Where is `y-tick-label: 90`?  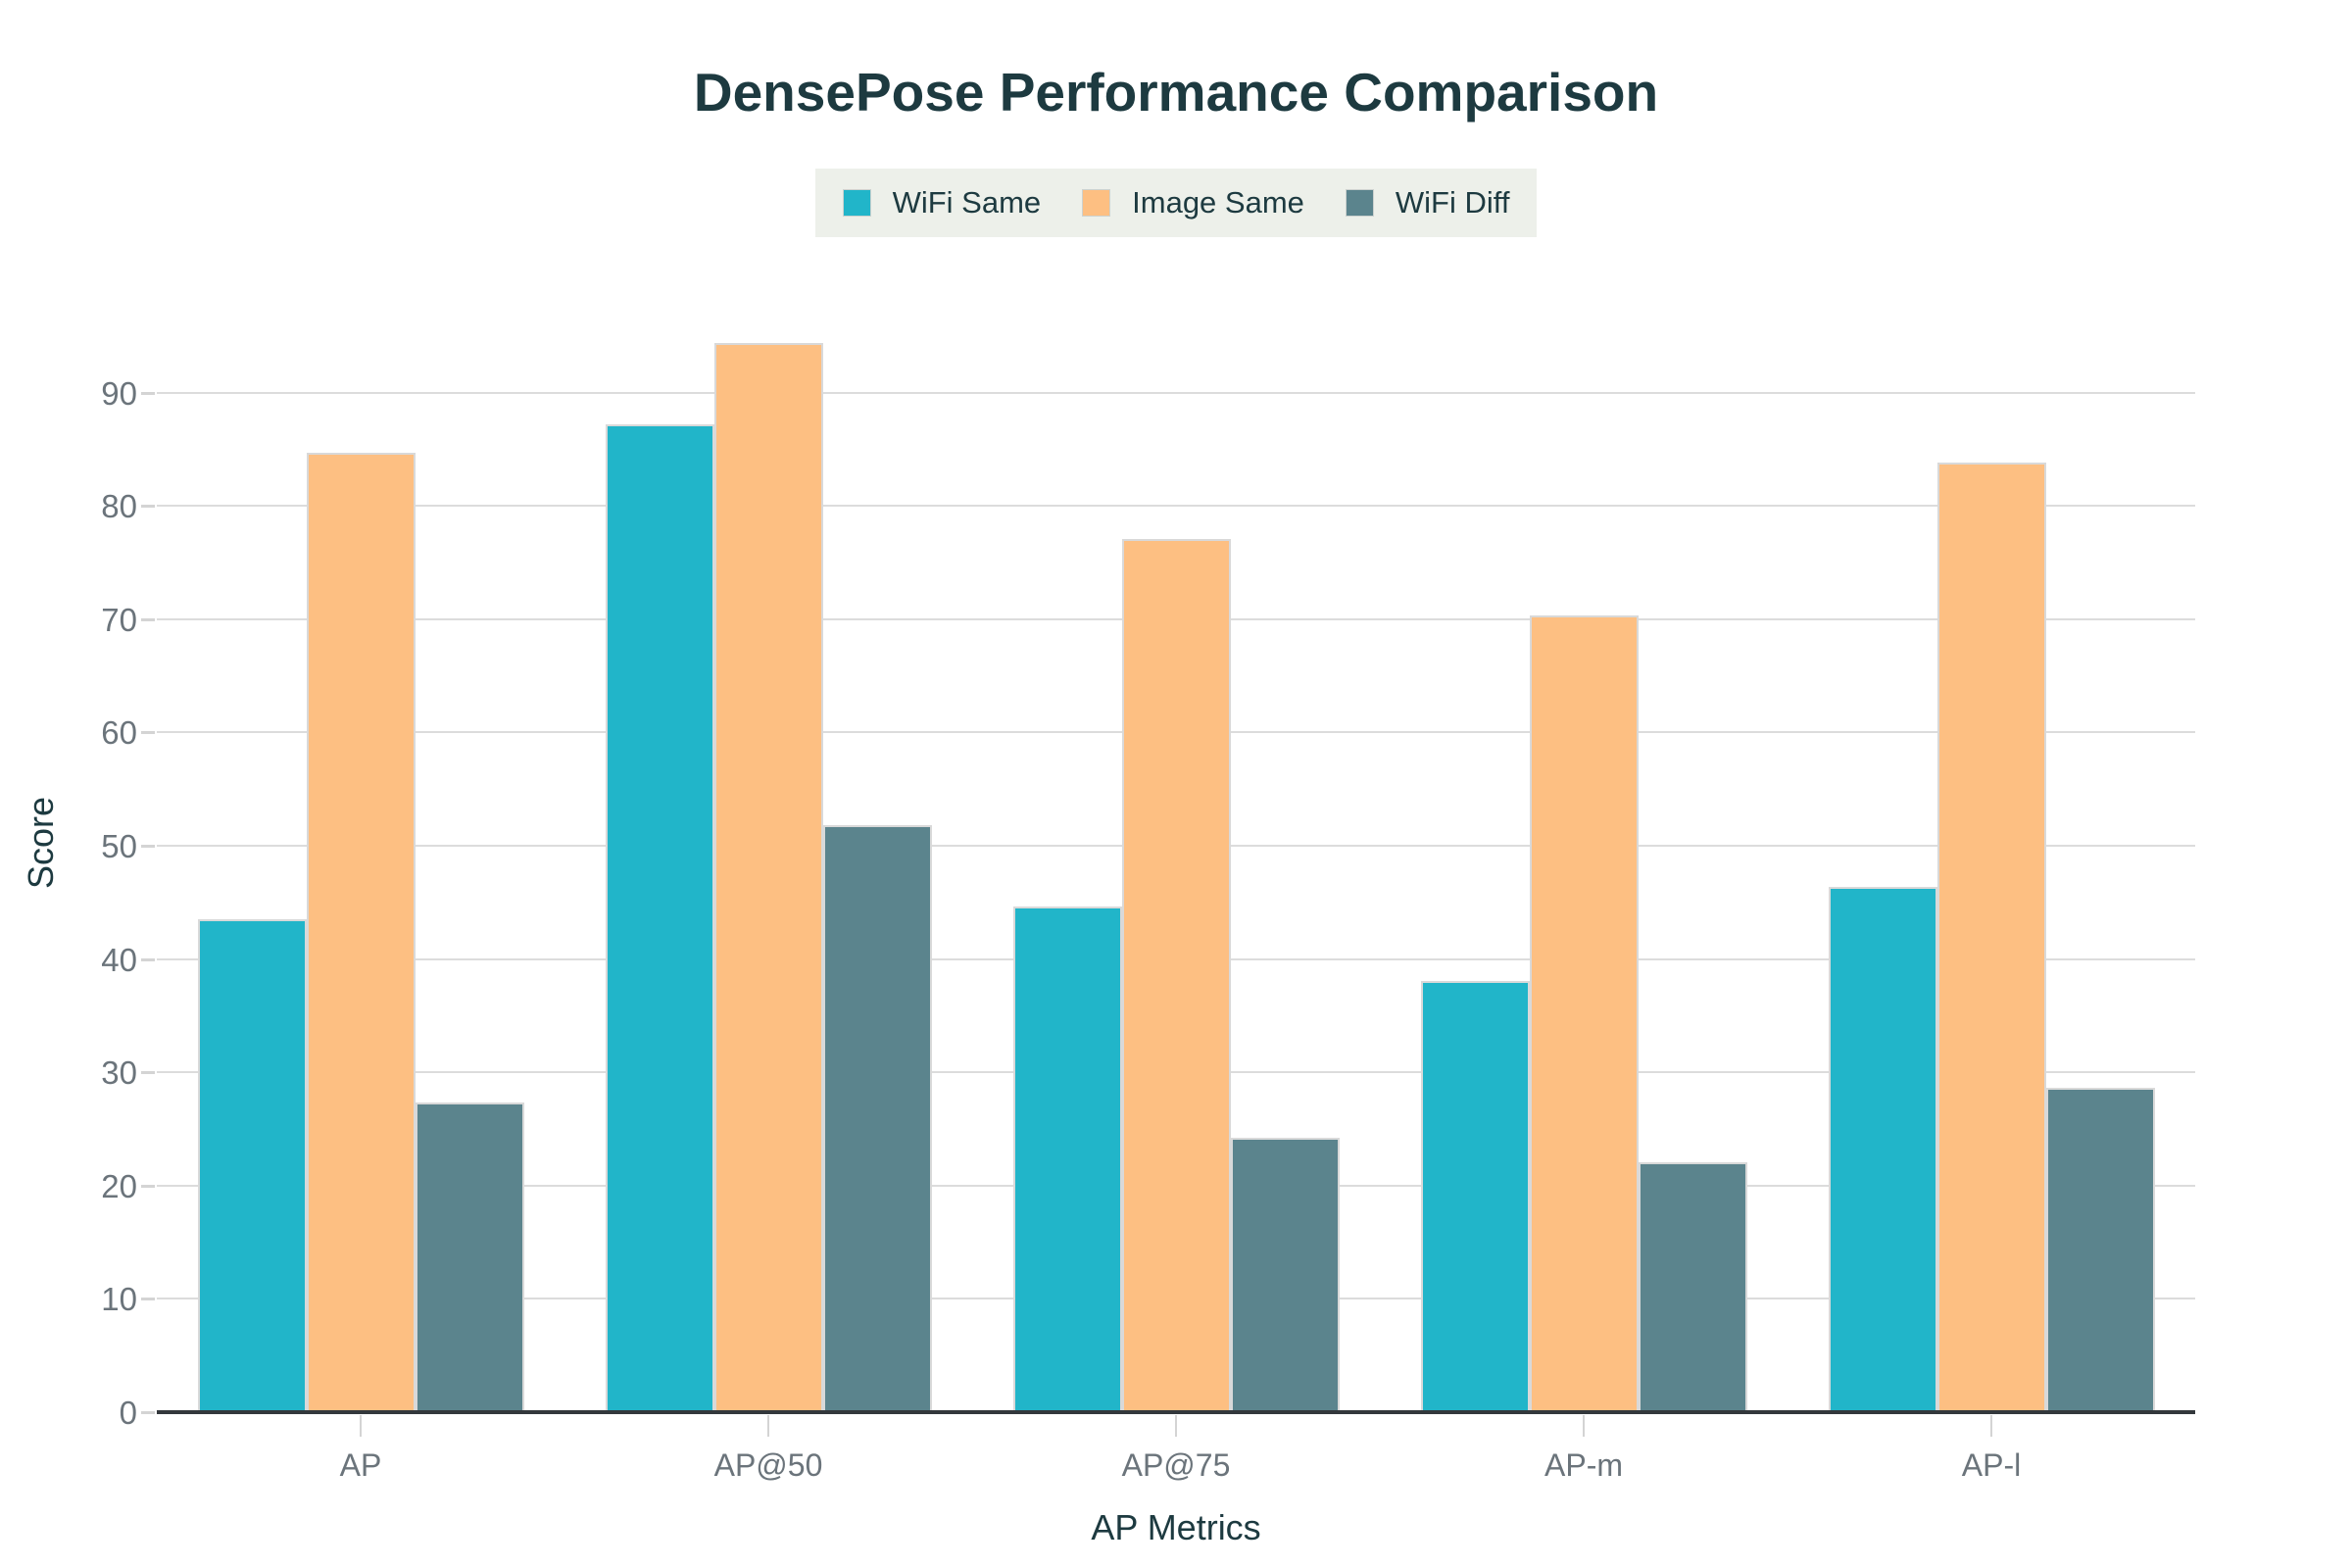 y-tick-label: 90 is located at coordinates (119, 393).